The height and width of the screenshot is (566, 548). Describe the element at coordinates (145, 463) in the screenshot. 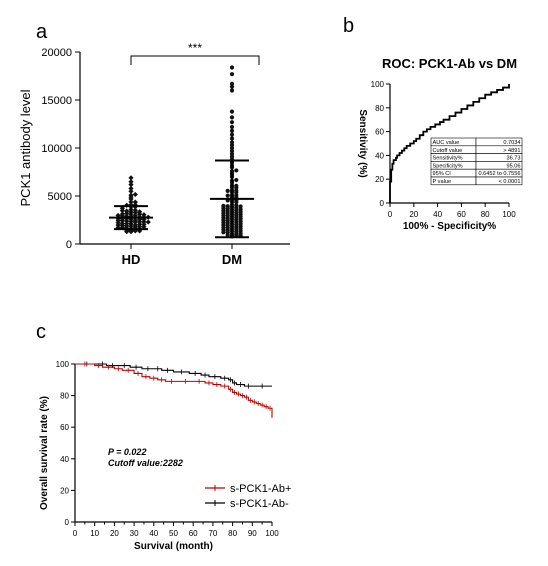

I see `cutoff-annotation: Cutoff value:2282` at that location.